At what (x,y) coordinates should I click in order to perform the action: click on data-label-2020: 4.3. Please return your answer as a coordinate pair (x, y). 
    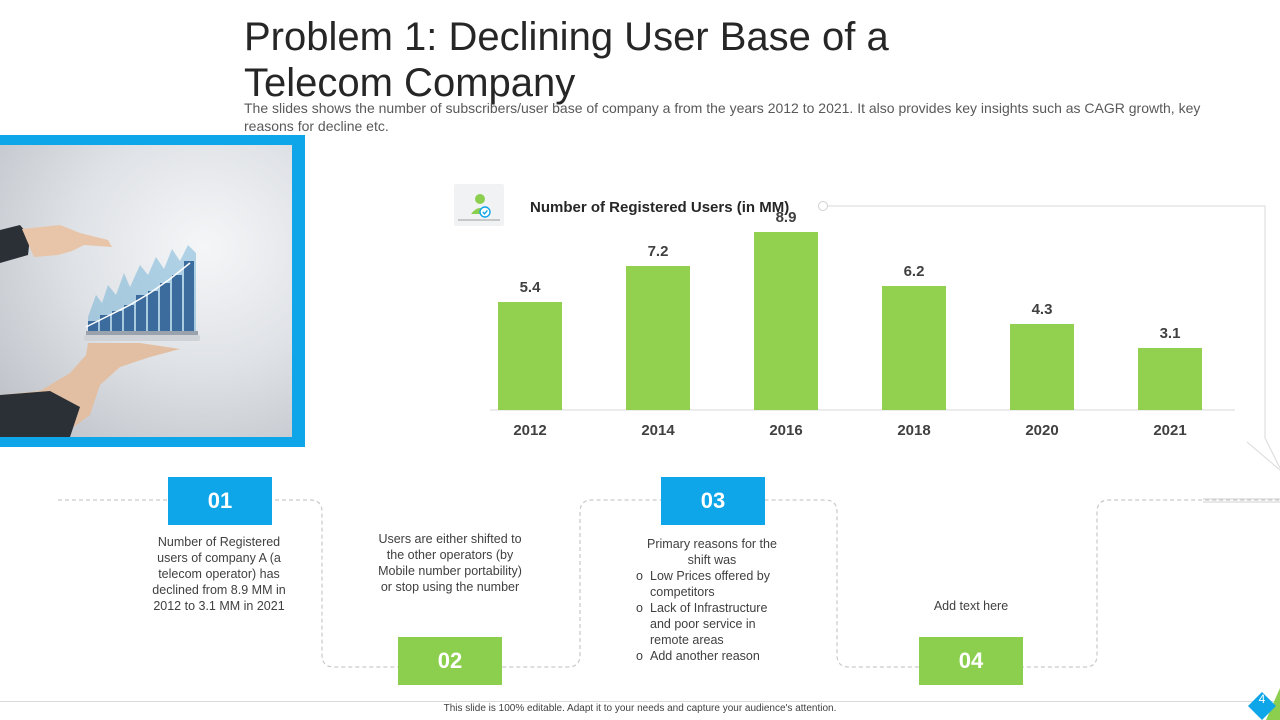
    Looking at the image, I should click on (1042, 309).